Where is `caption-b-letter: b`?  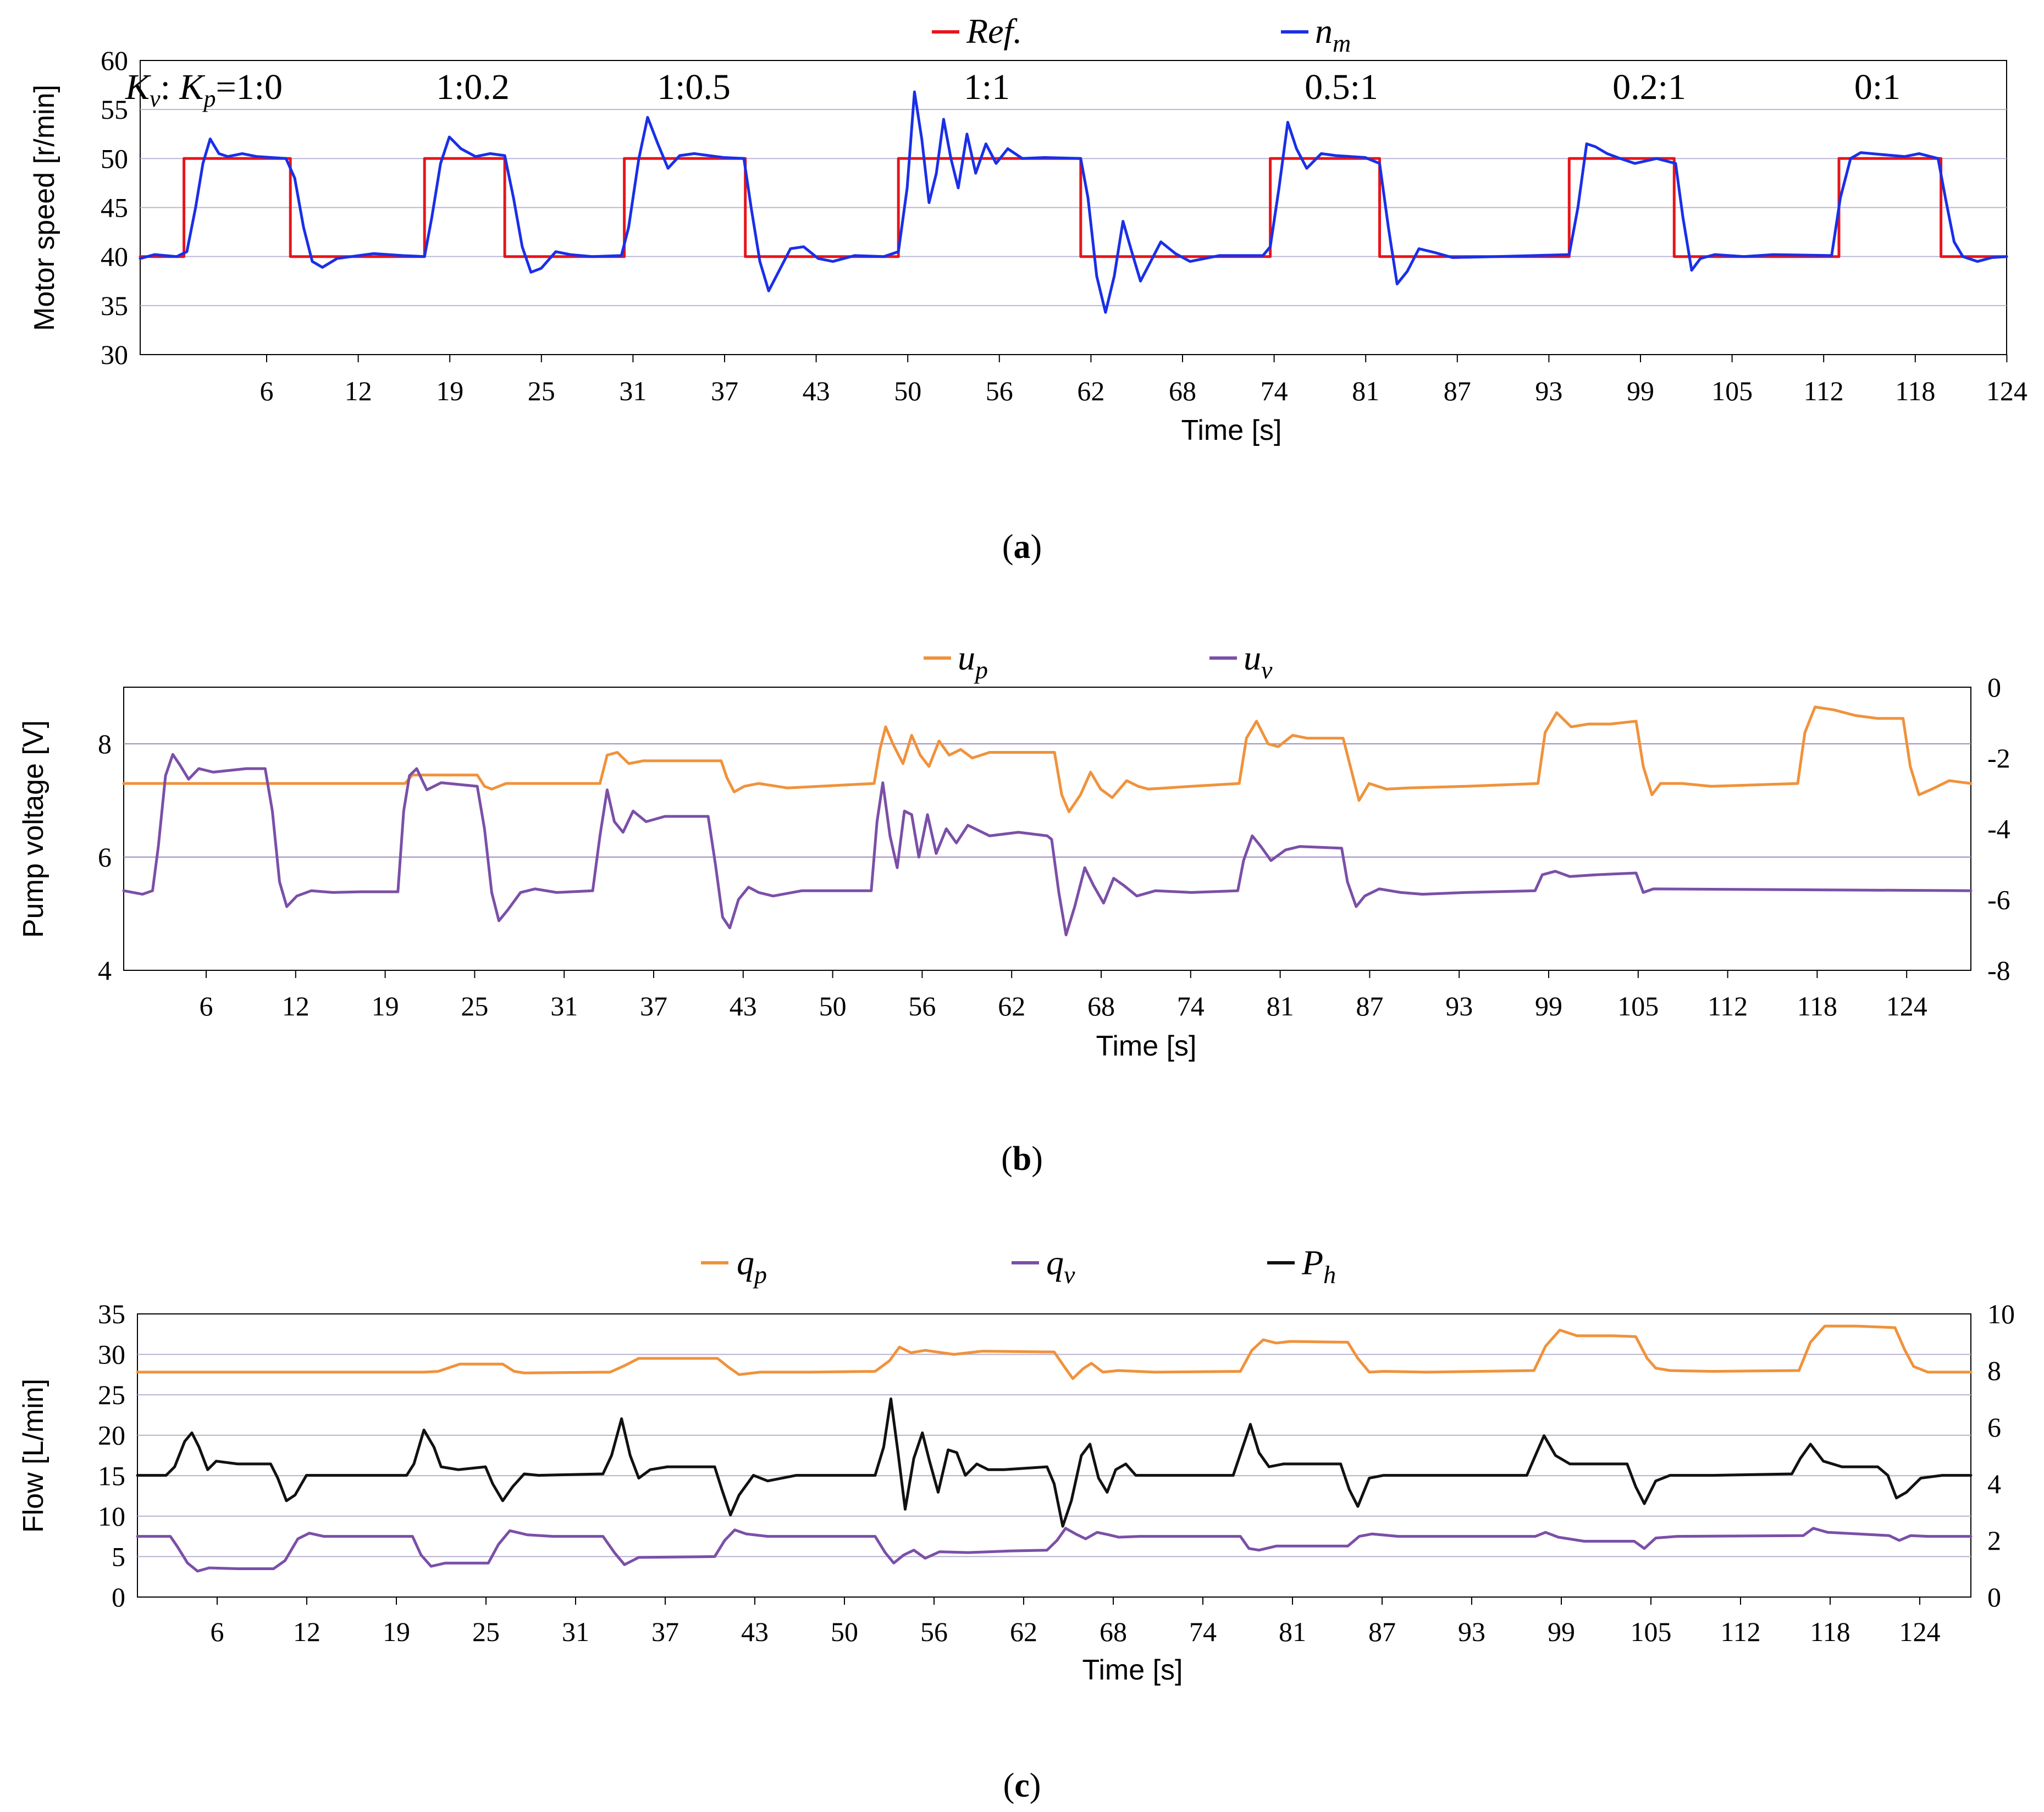 caption-b-letter: b is located at coordinates (1022, 1159).